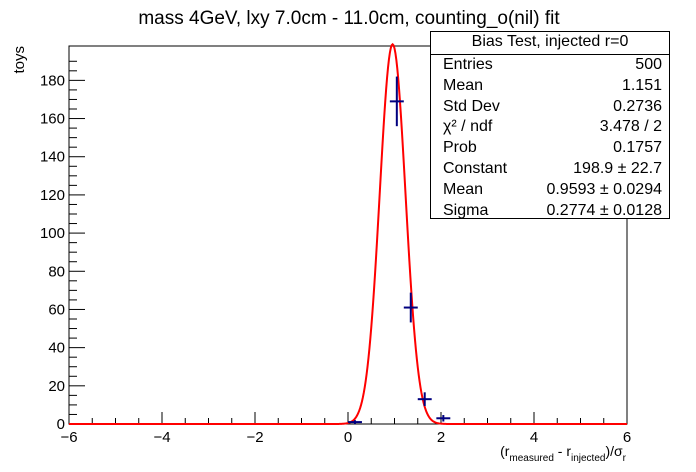 The width and height of the screenshot is (696, 472). What do you see at coordinates (56, 348) in the screenshot?
I see `y-tick-label: 40` at bounding box center [56, 348].